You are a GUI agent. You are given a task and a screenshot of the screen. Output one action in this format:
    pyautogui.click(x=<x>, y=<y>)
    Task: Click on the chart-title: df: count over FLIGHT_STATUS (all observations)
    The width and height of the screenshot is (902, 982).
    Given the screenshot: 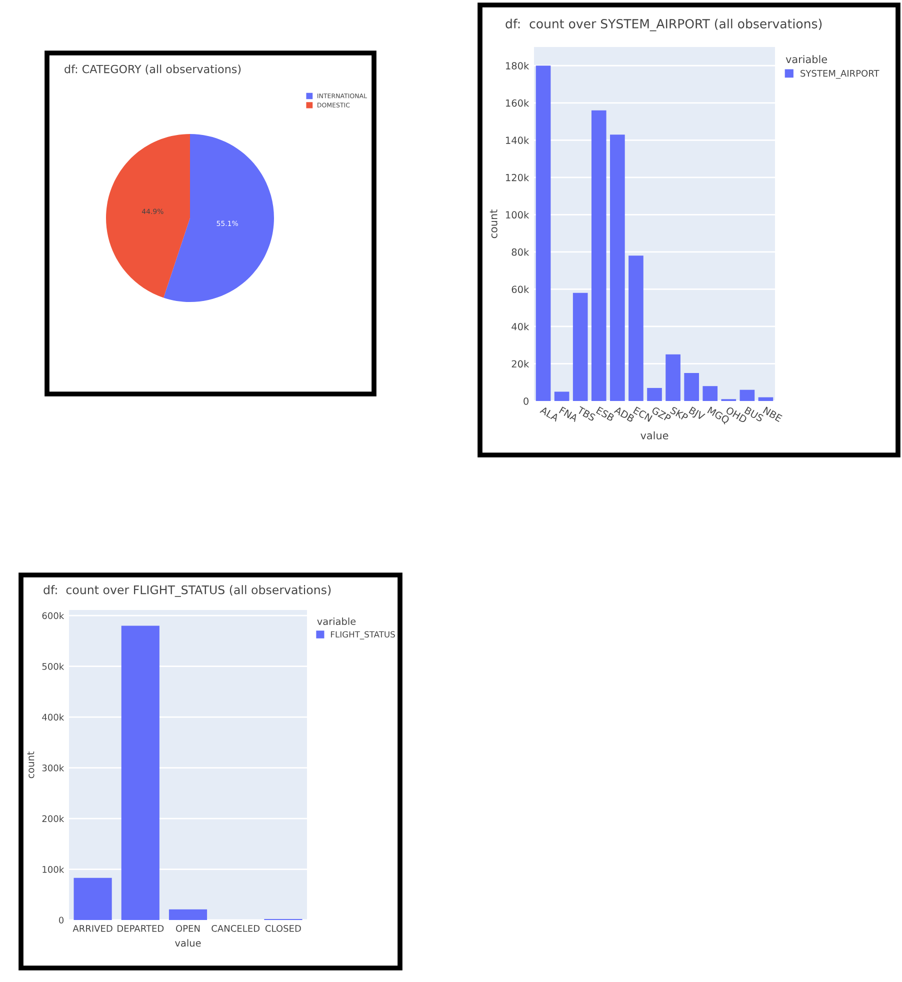 What is the action you would take?
    pyautogui.click(x=187, y=591)
    